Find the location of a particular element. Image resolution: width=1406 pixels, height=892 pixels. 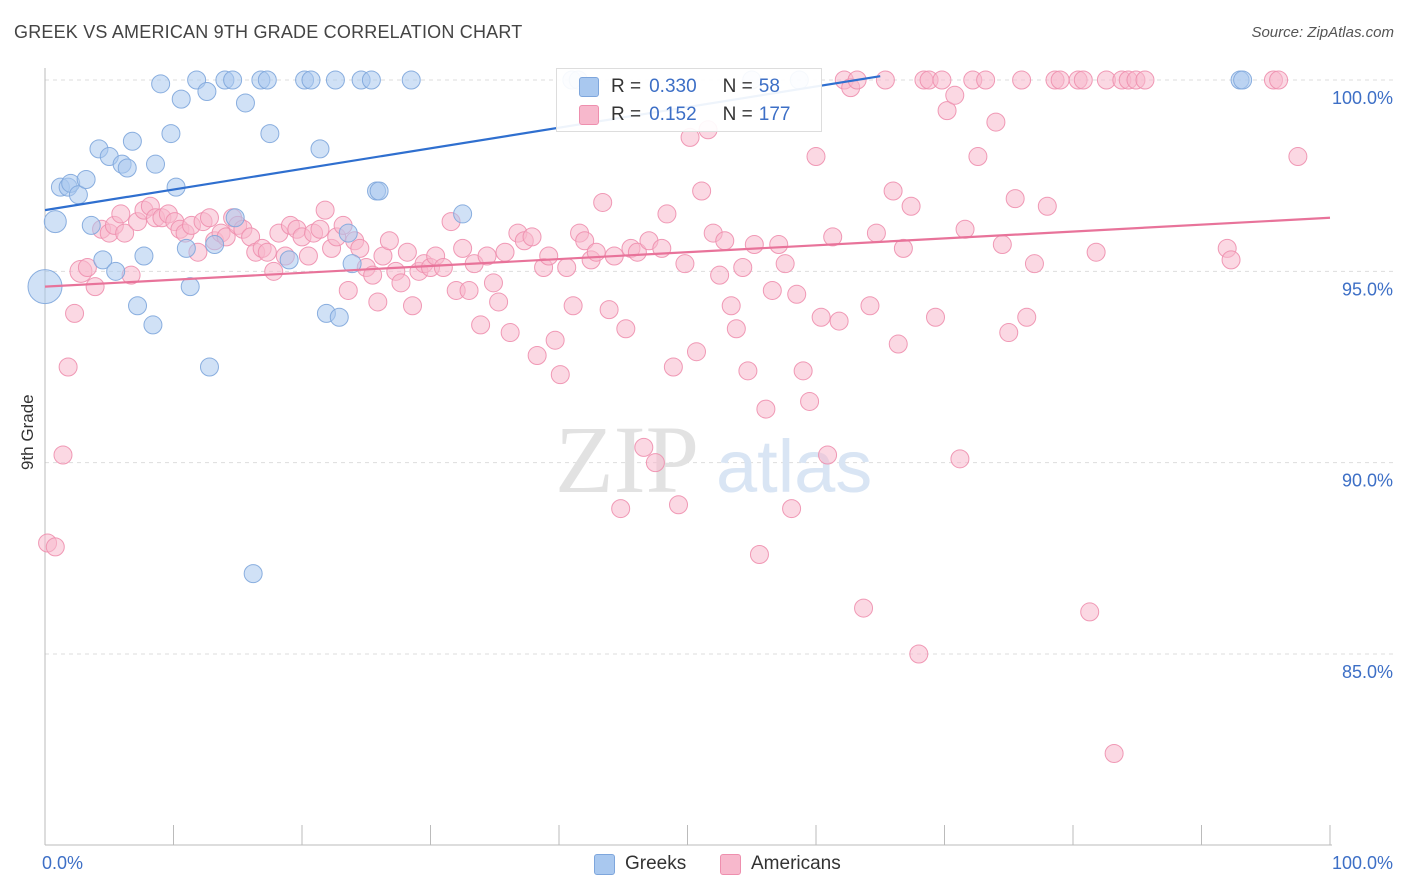

n-label: N = is located at coordinates (737, 114).